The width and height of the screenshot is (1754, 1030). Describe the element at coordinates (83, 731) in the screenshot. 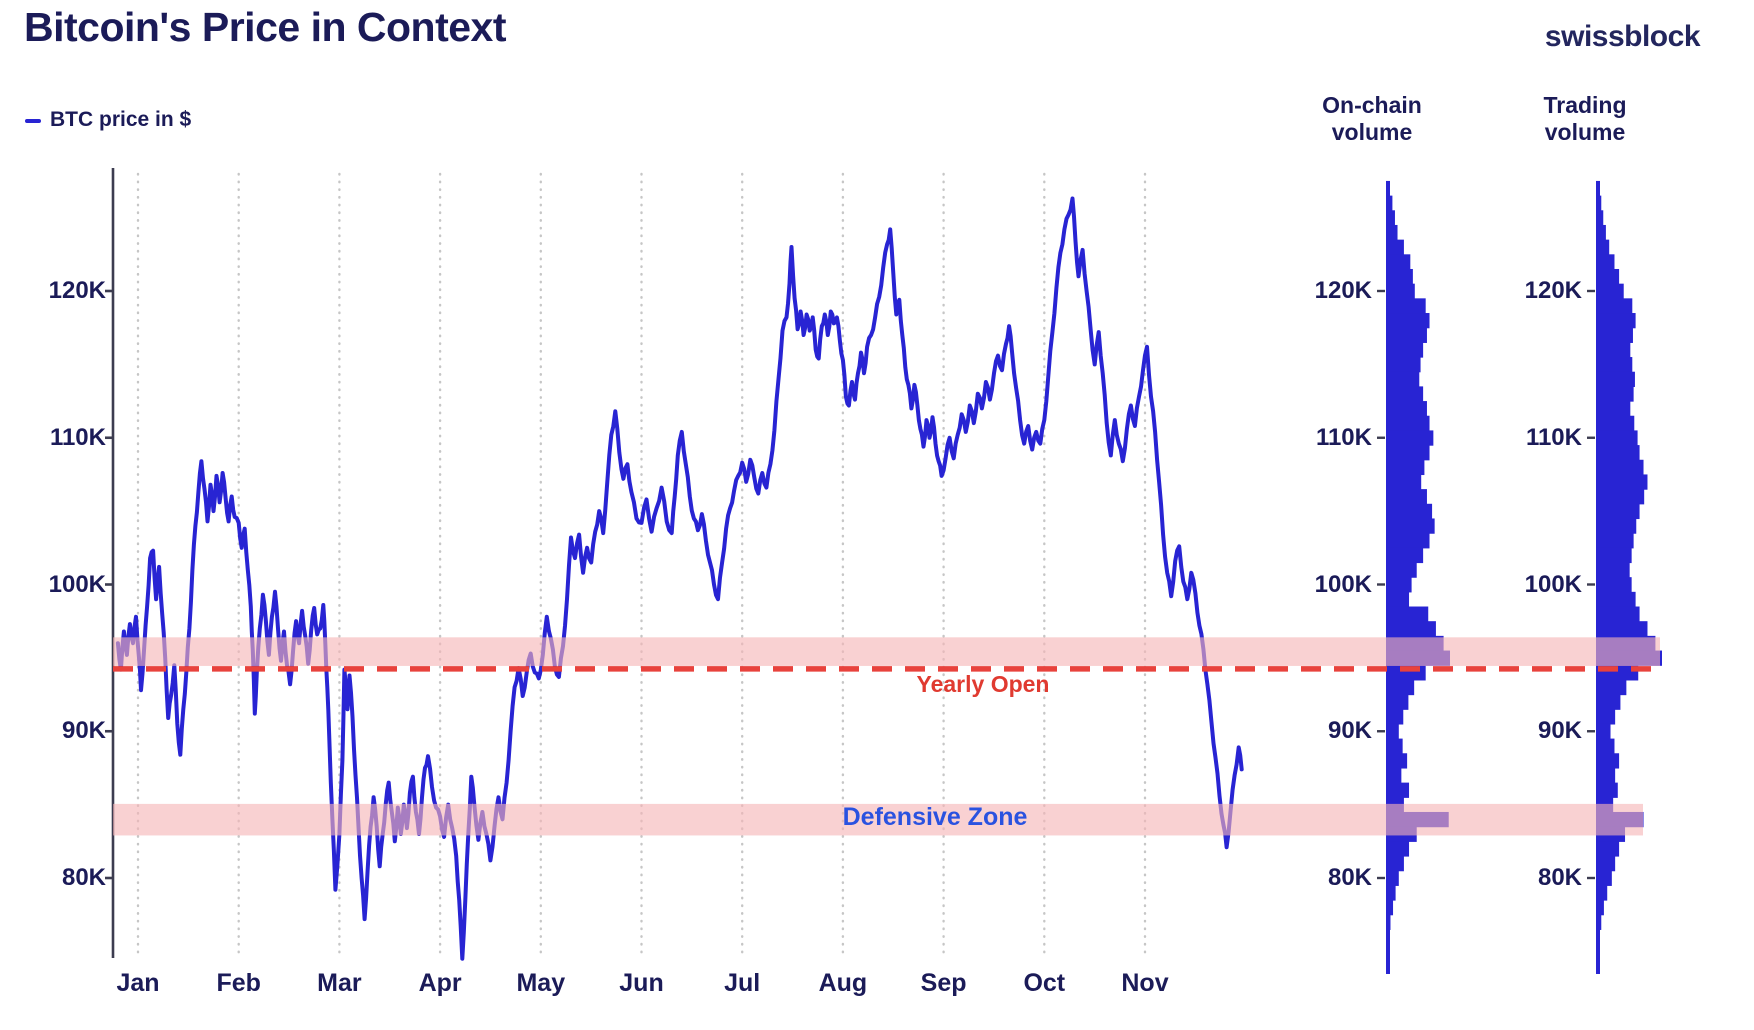

I see `main-y-tick-label: 90K` at that location.